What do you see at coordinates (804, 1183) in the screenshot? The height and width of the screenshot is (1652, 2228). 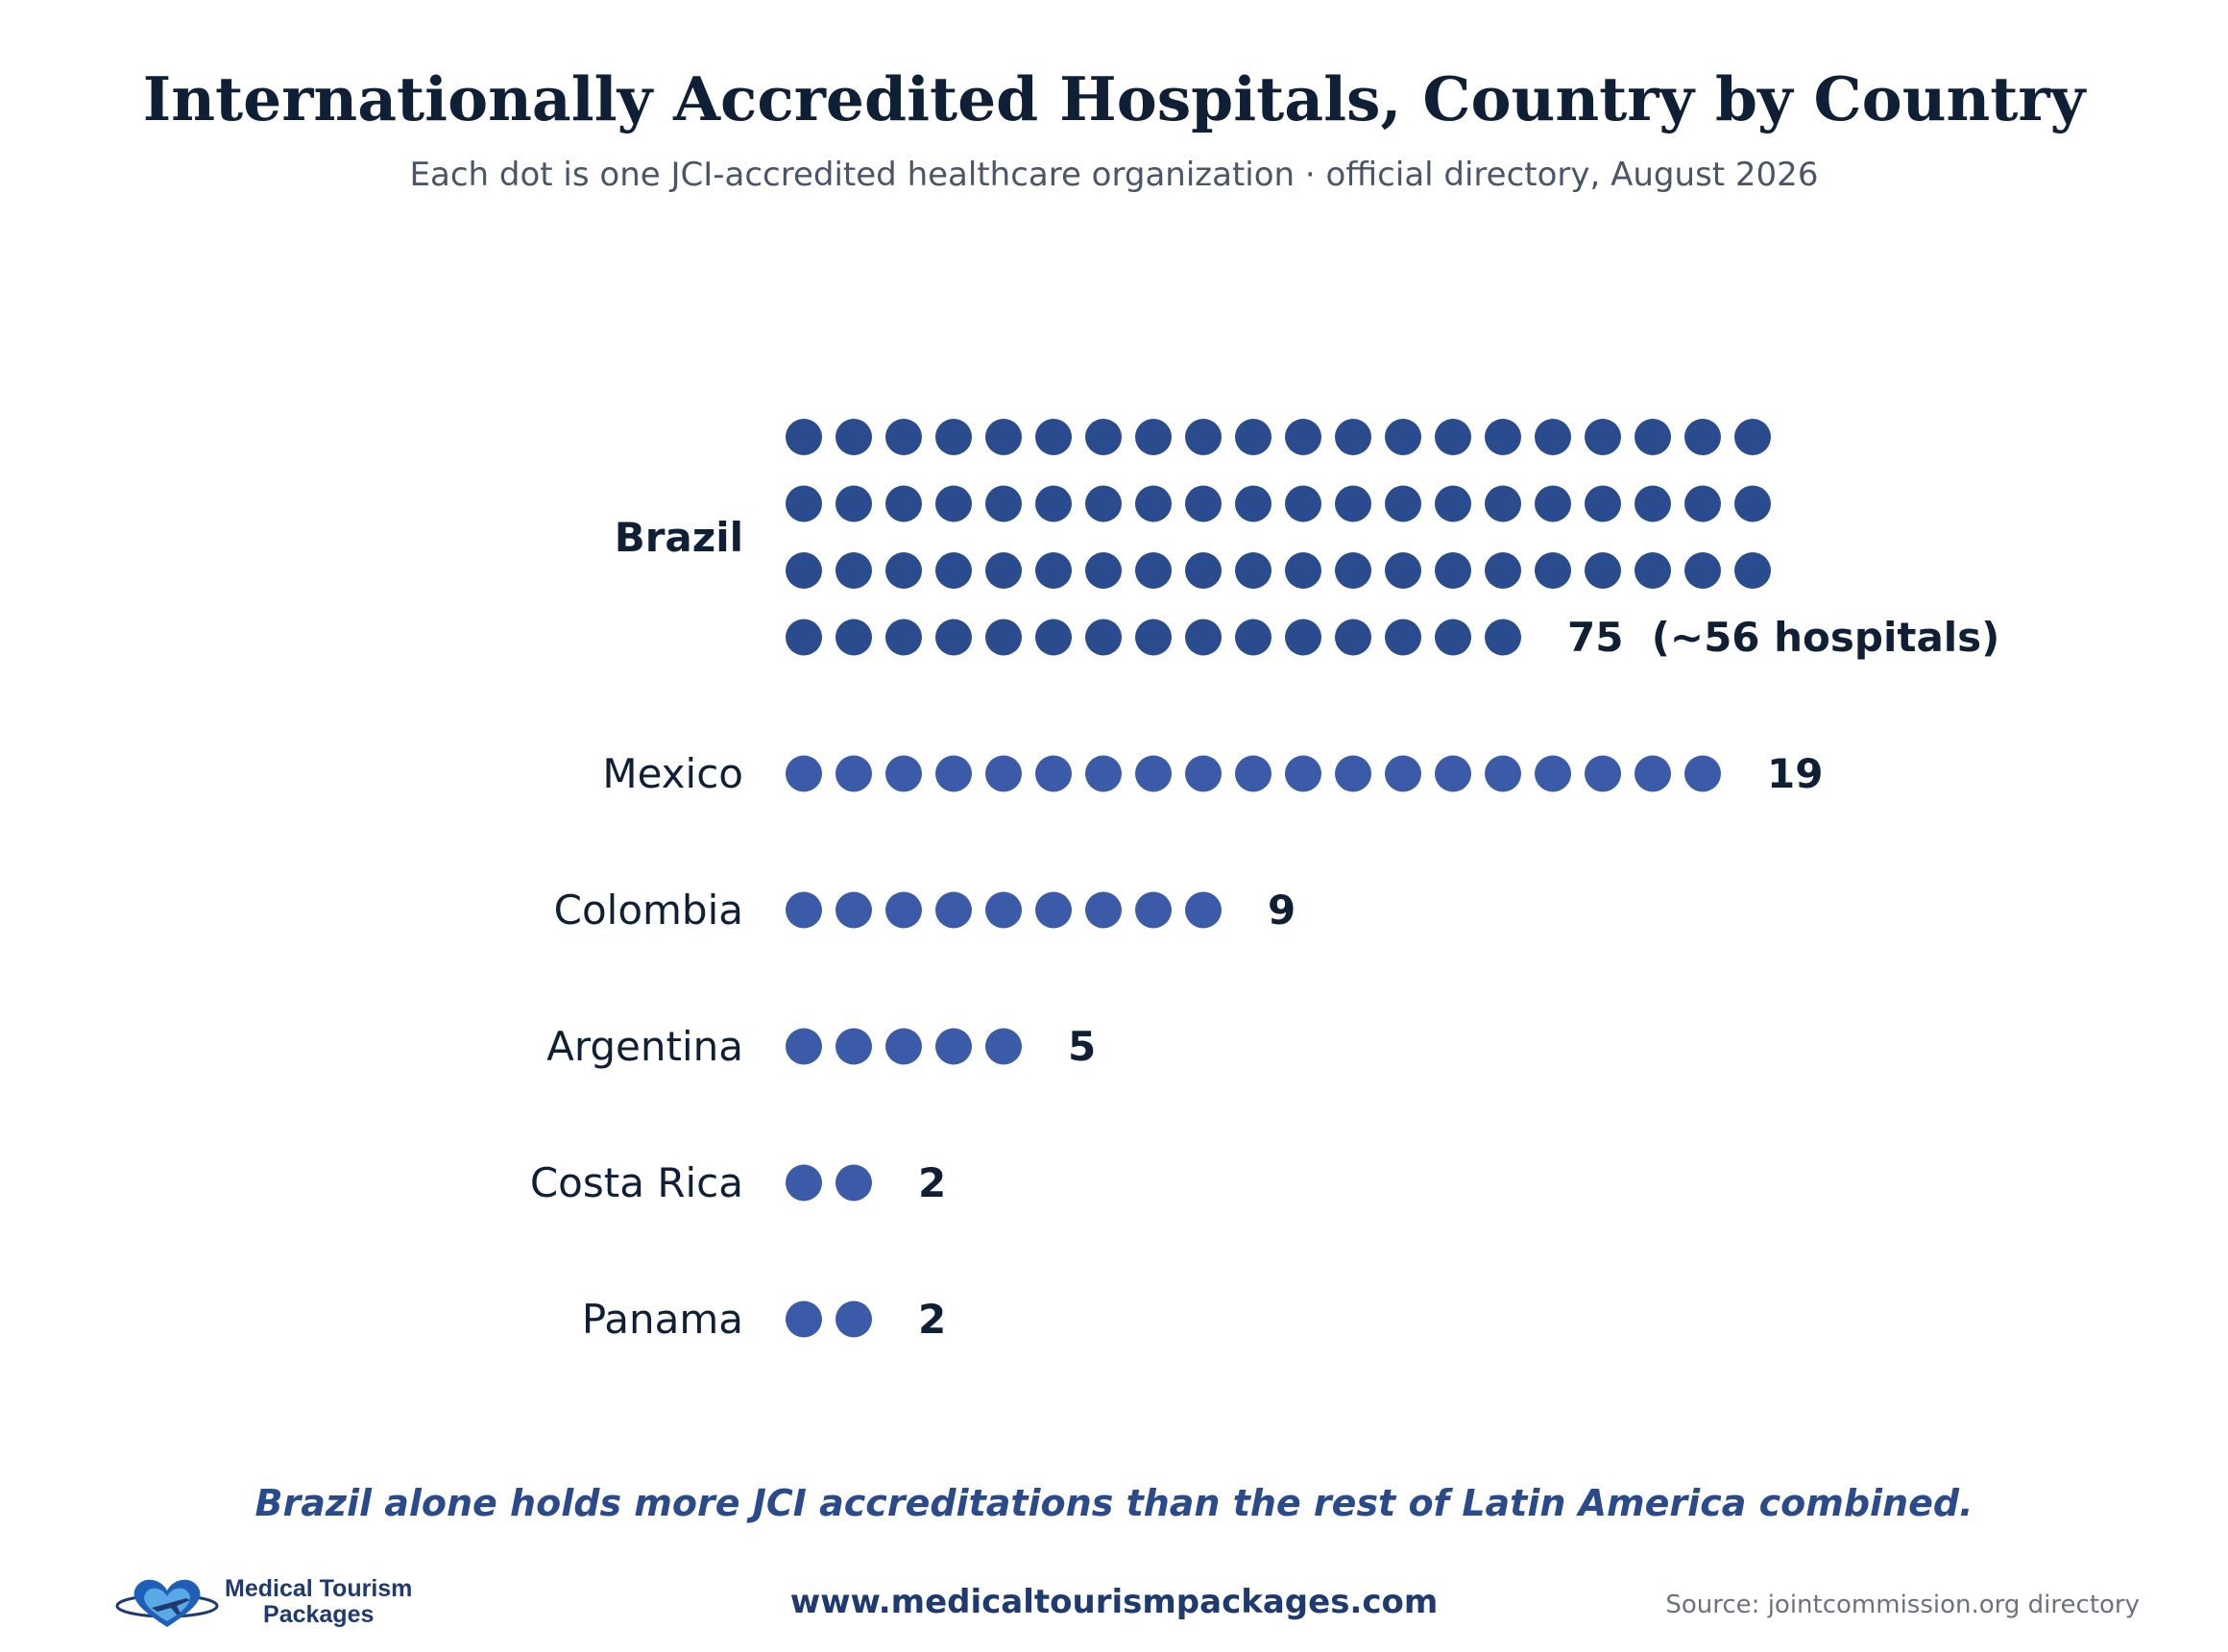 I see `dot-costa-rica` at bounding box center [804, 1183].